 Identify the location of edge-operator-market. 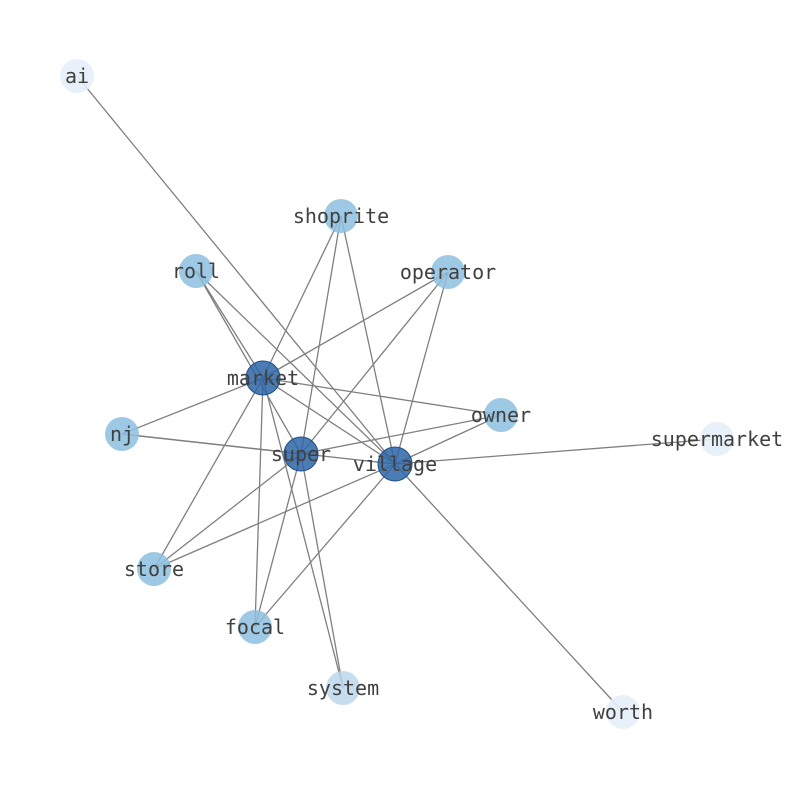
(355, 325).